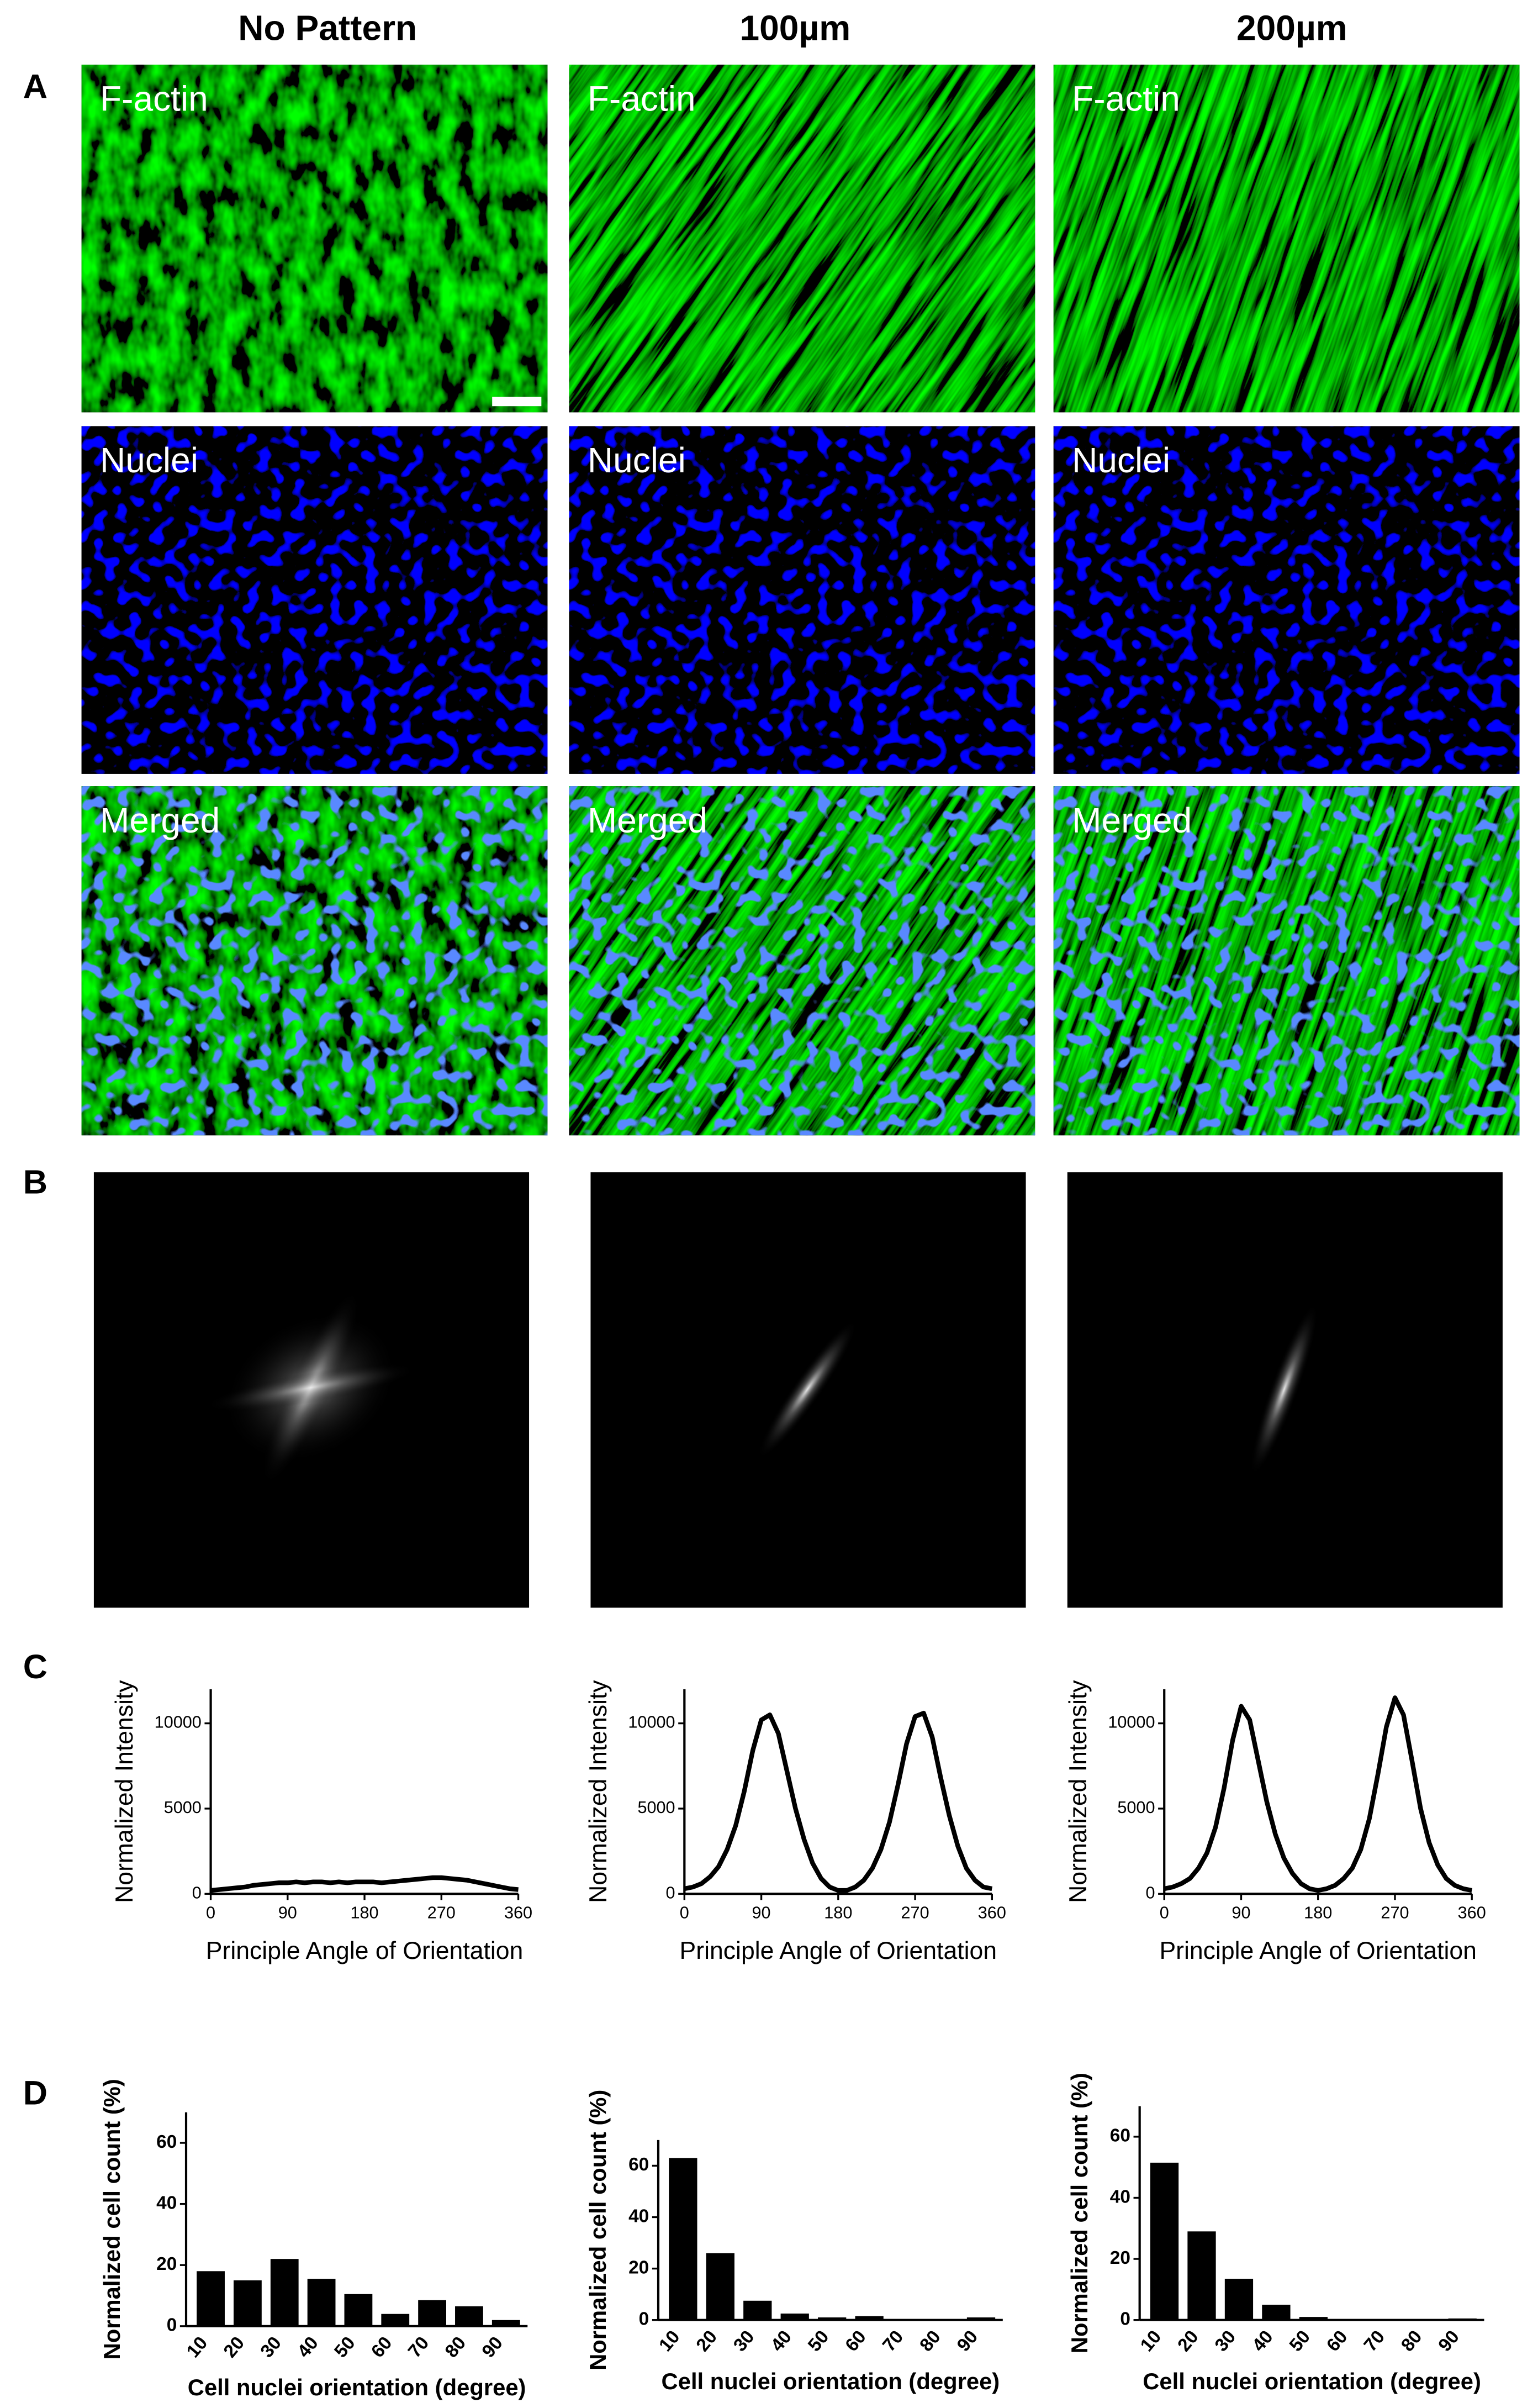 This screenshot has width=1538, height=2408. I want to click on panel-letter: C, so click(35, 1667).